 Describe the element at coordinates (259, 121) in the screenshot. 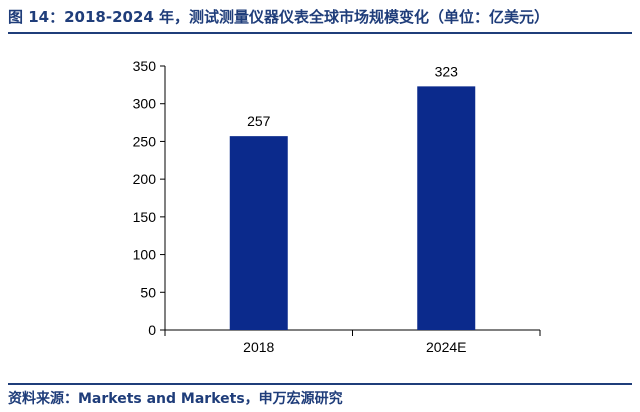

I see `data-label-2018: 257` at that location.